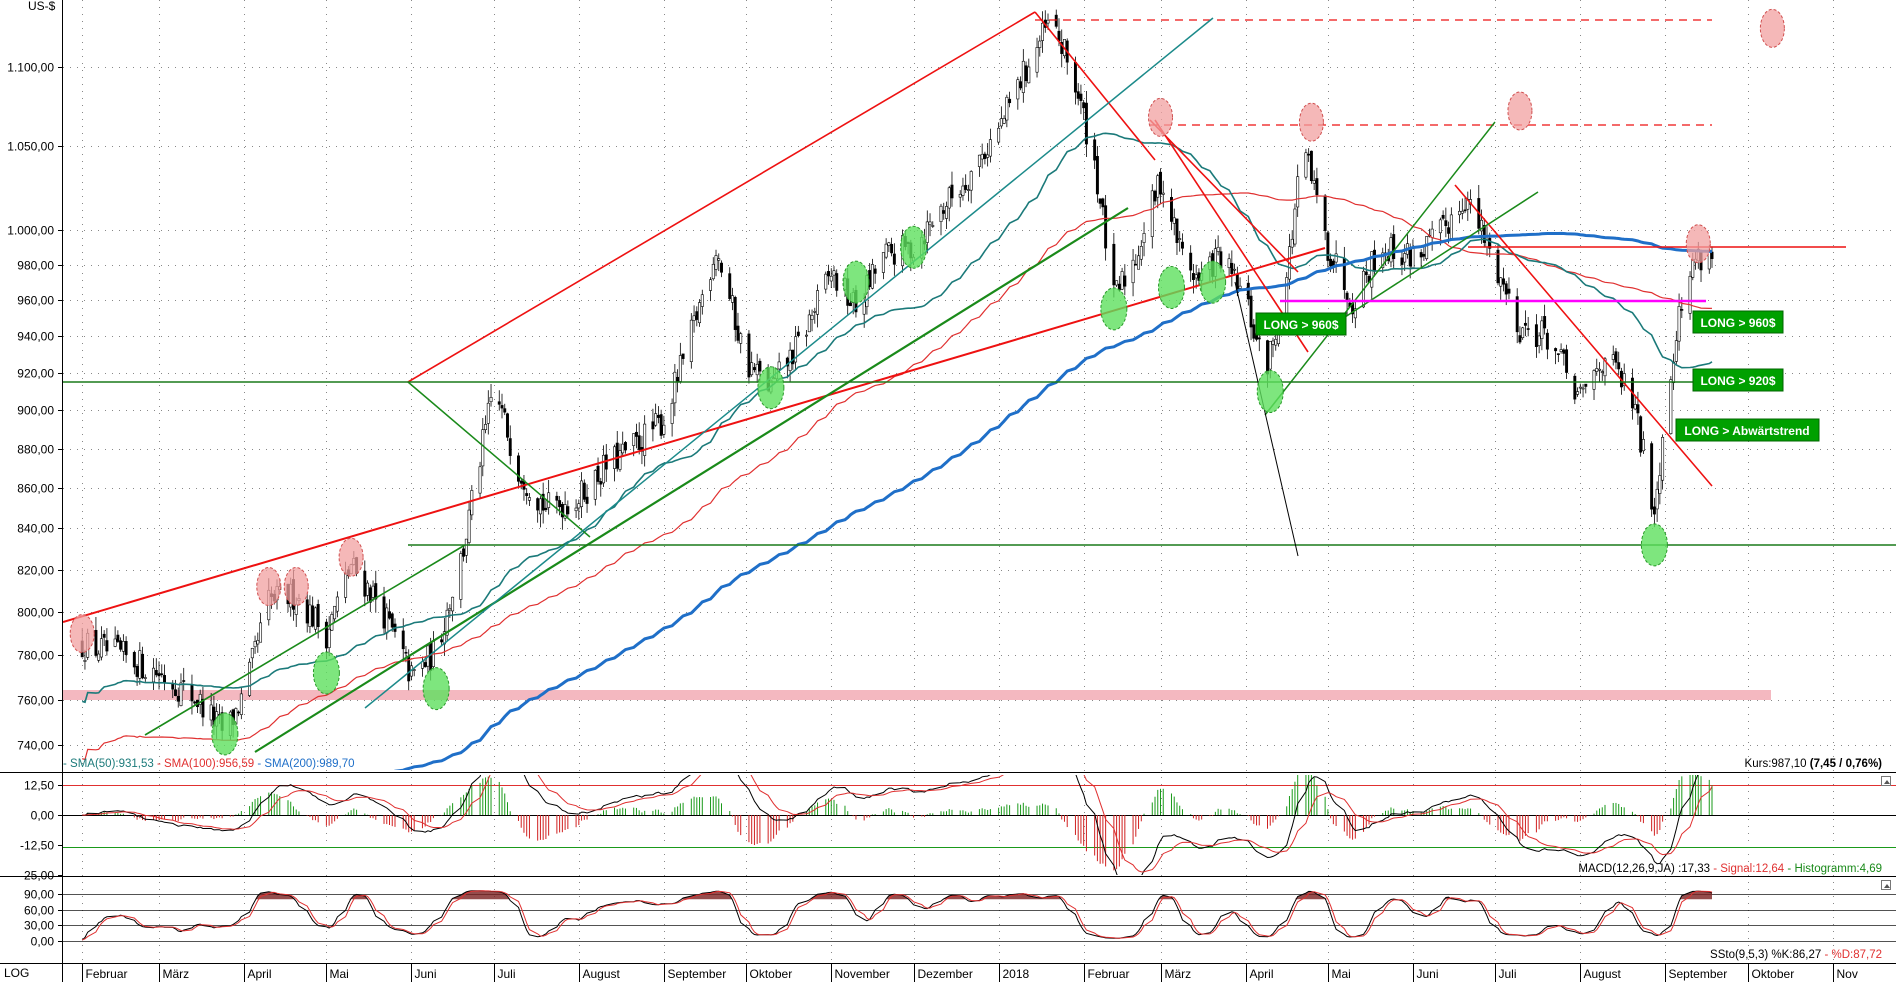 This screenshot has height=982, width=1896. I want to click on price-tick-label: 920,00, so click(35, 374).